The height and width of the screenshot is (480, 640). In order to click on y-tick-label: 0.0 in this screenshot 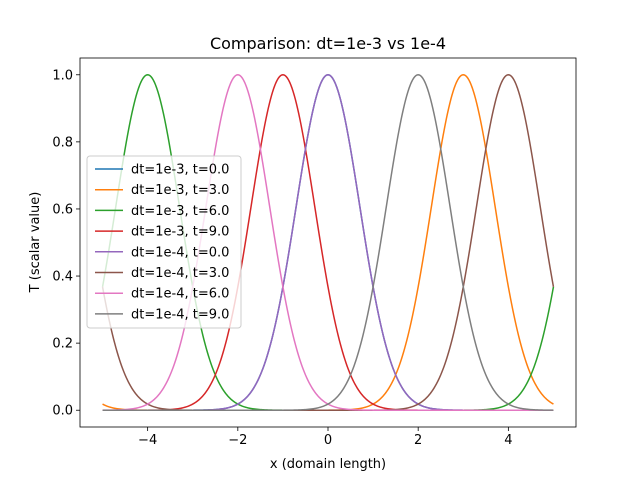, I will do `click(62, 411)`.